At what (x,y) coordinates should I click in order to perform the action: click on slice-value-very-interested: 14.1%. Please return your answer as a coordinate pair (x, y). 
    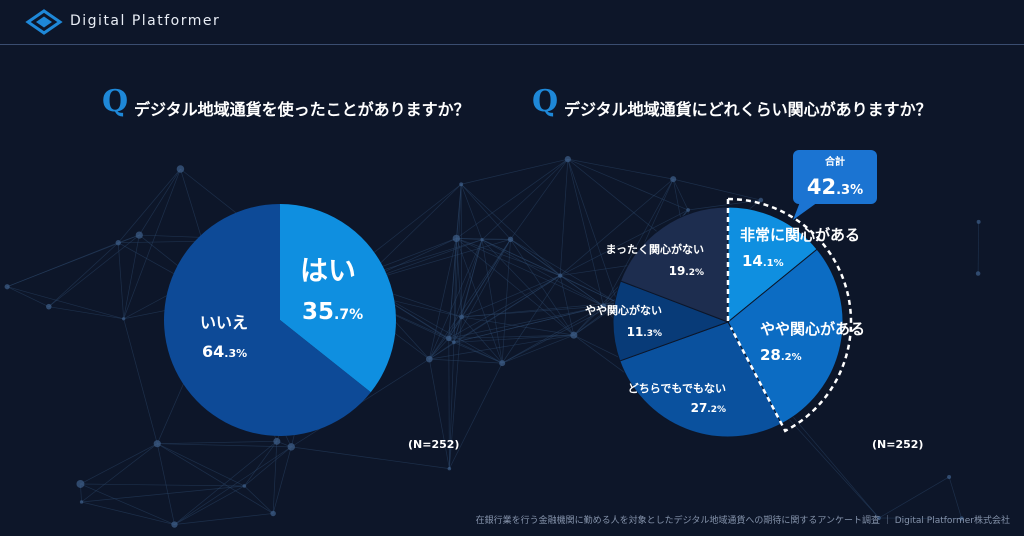
    Looking at the image, I should click on (763, 261).